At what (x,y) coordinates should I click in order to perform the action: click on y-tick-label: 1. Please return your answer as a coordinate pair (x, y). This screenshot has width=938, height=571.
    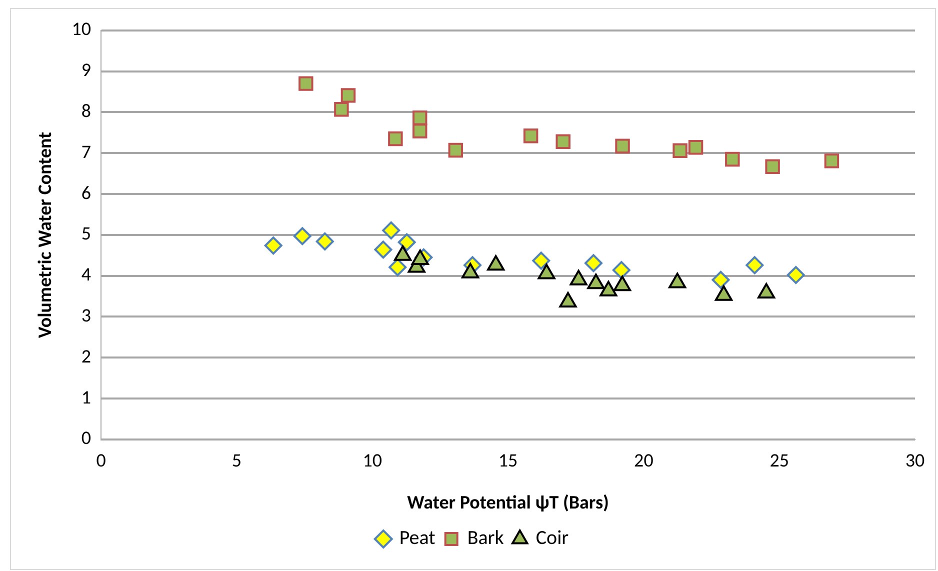
    Looking at the image, I should click on (86, 398).